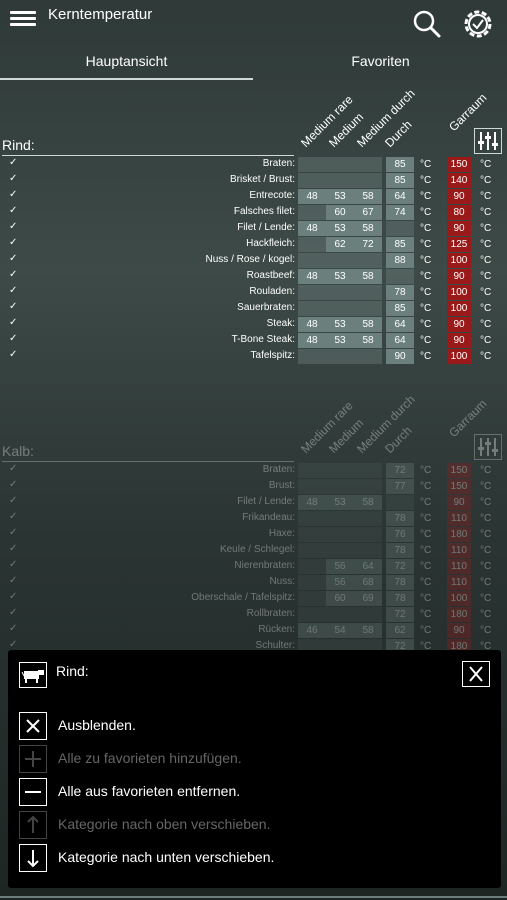 This screenshot has width=507, height=900. What do you see at coordinates (253, 324) in the screenshot?
I see `table-row: ✓ Steak: 48 53 58 64 °C 90 °C` at bounding box center [253, 324].